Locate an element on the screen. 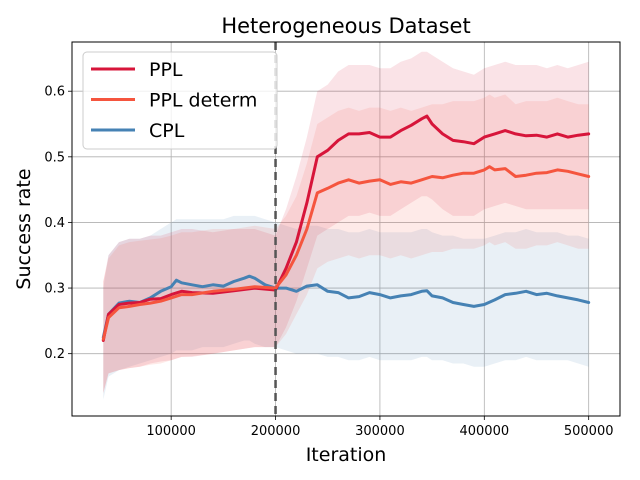  x-axis-label: Iteration is located at coordinates (346, 455).